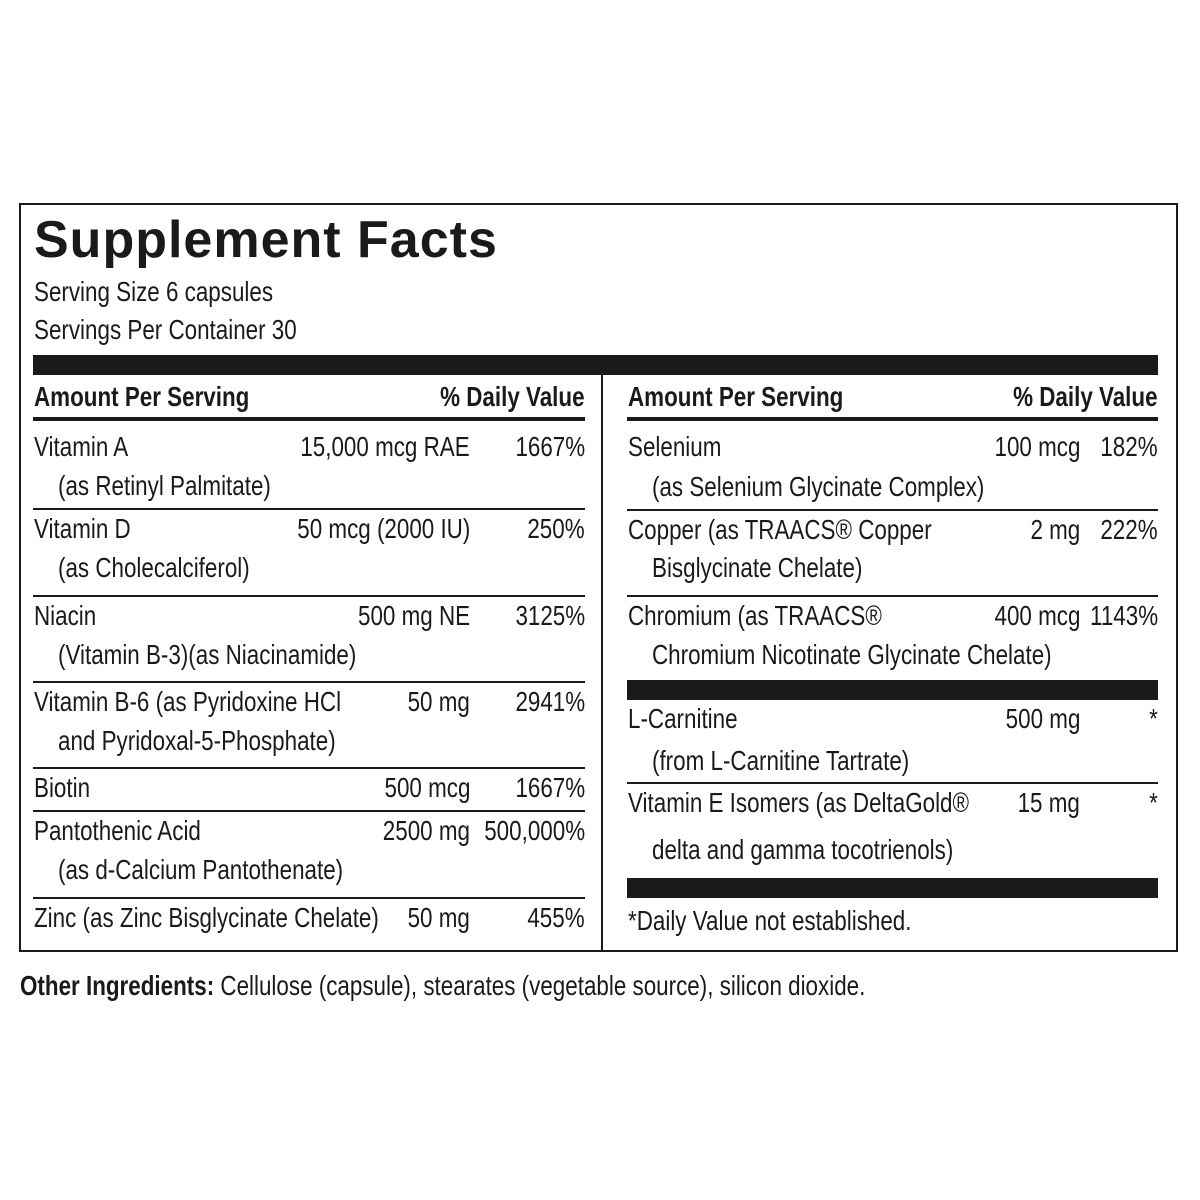 This screenshot has width=1200, height=1200. I want to click on nutrient-name: Biotin, so click(62, 787).